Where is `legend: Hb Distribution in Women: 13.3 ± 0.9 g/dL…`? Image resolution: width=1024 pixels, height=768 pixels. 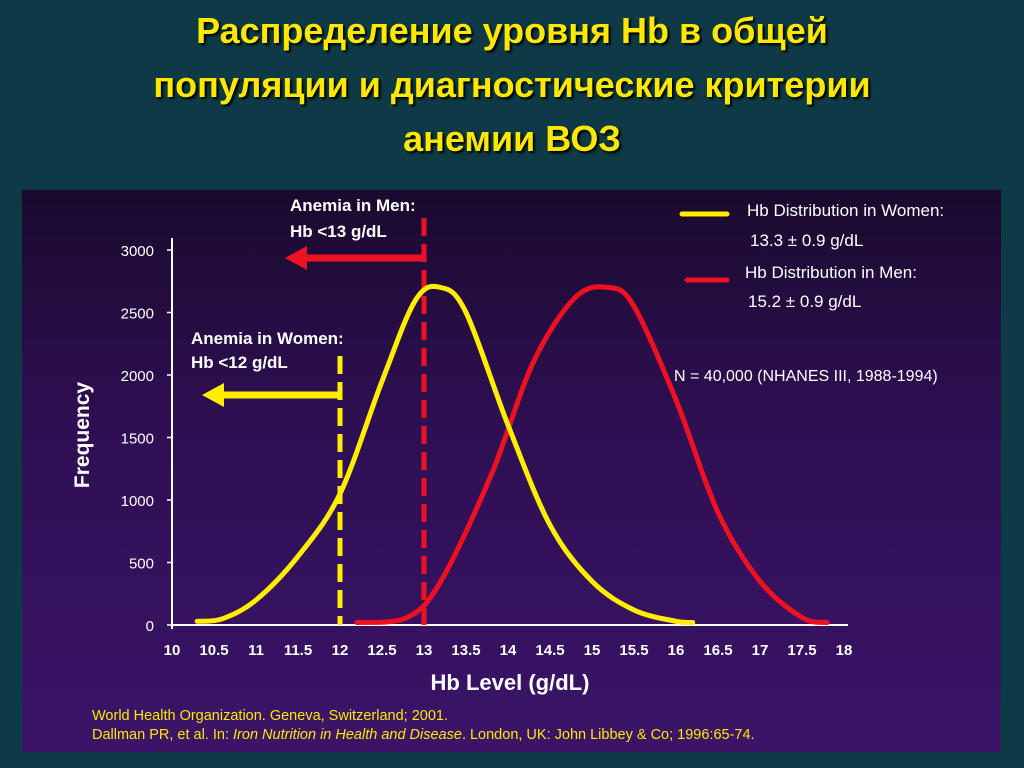 legend: Hb Distribution in Women: 13.3 ± 0.9 g/dL… is located at coordinates (811, 256).